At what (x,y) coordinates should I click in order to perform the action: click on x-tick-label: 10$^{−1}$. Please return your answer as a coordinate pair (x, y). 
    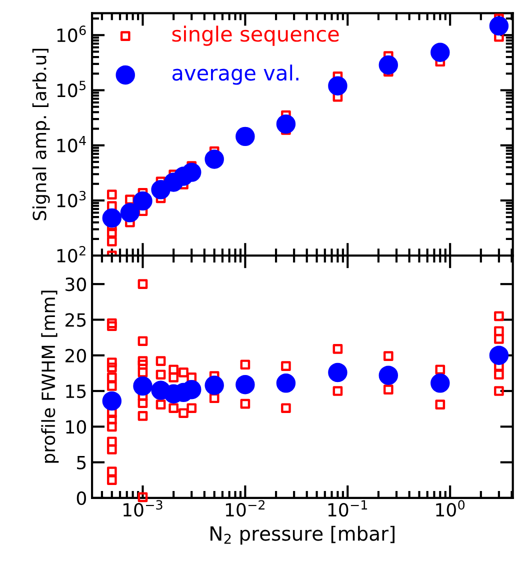
    Looking at the image, I should click on (348, 508).